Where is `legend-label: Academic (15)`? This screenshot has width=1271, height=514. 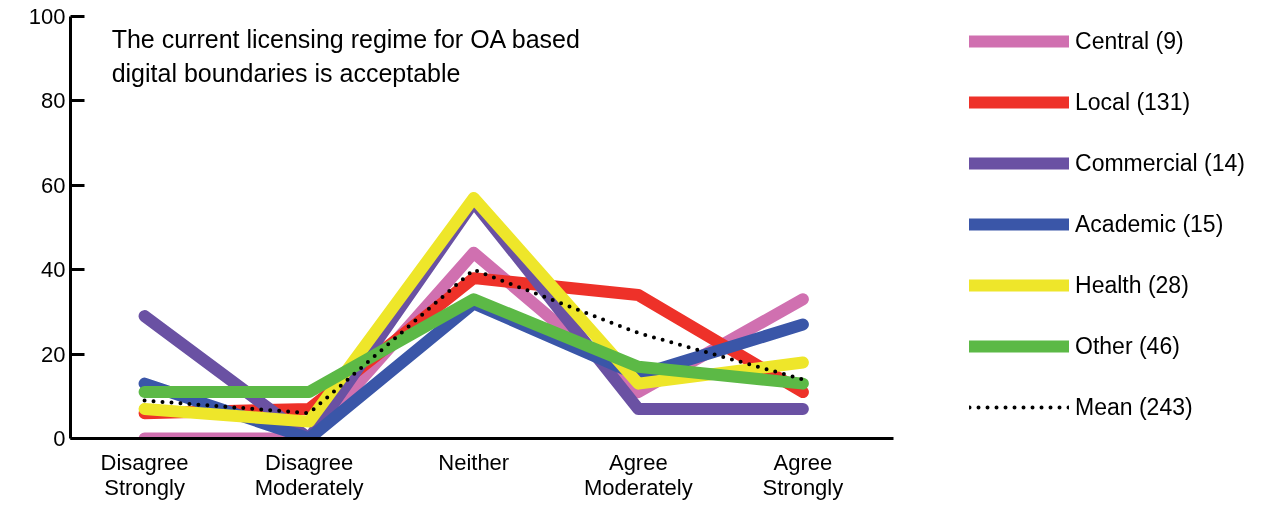 legend-label: Academic (15) is located at coordinates (1149, 224).